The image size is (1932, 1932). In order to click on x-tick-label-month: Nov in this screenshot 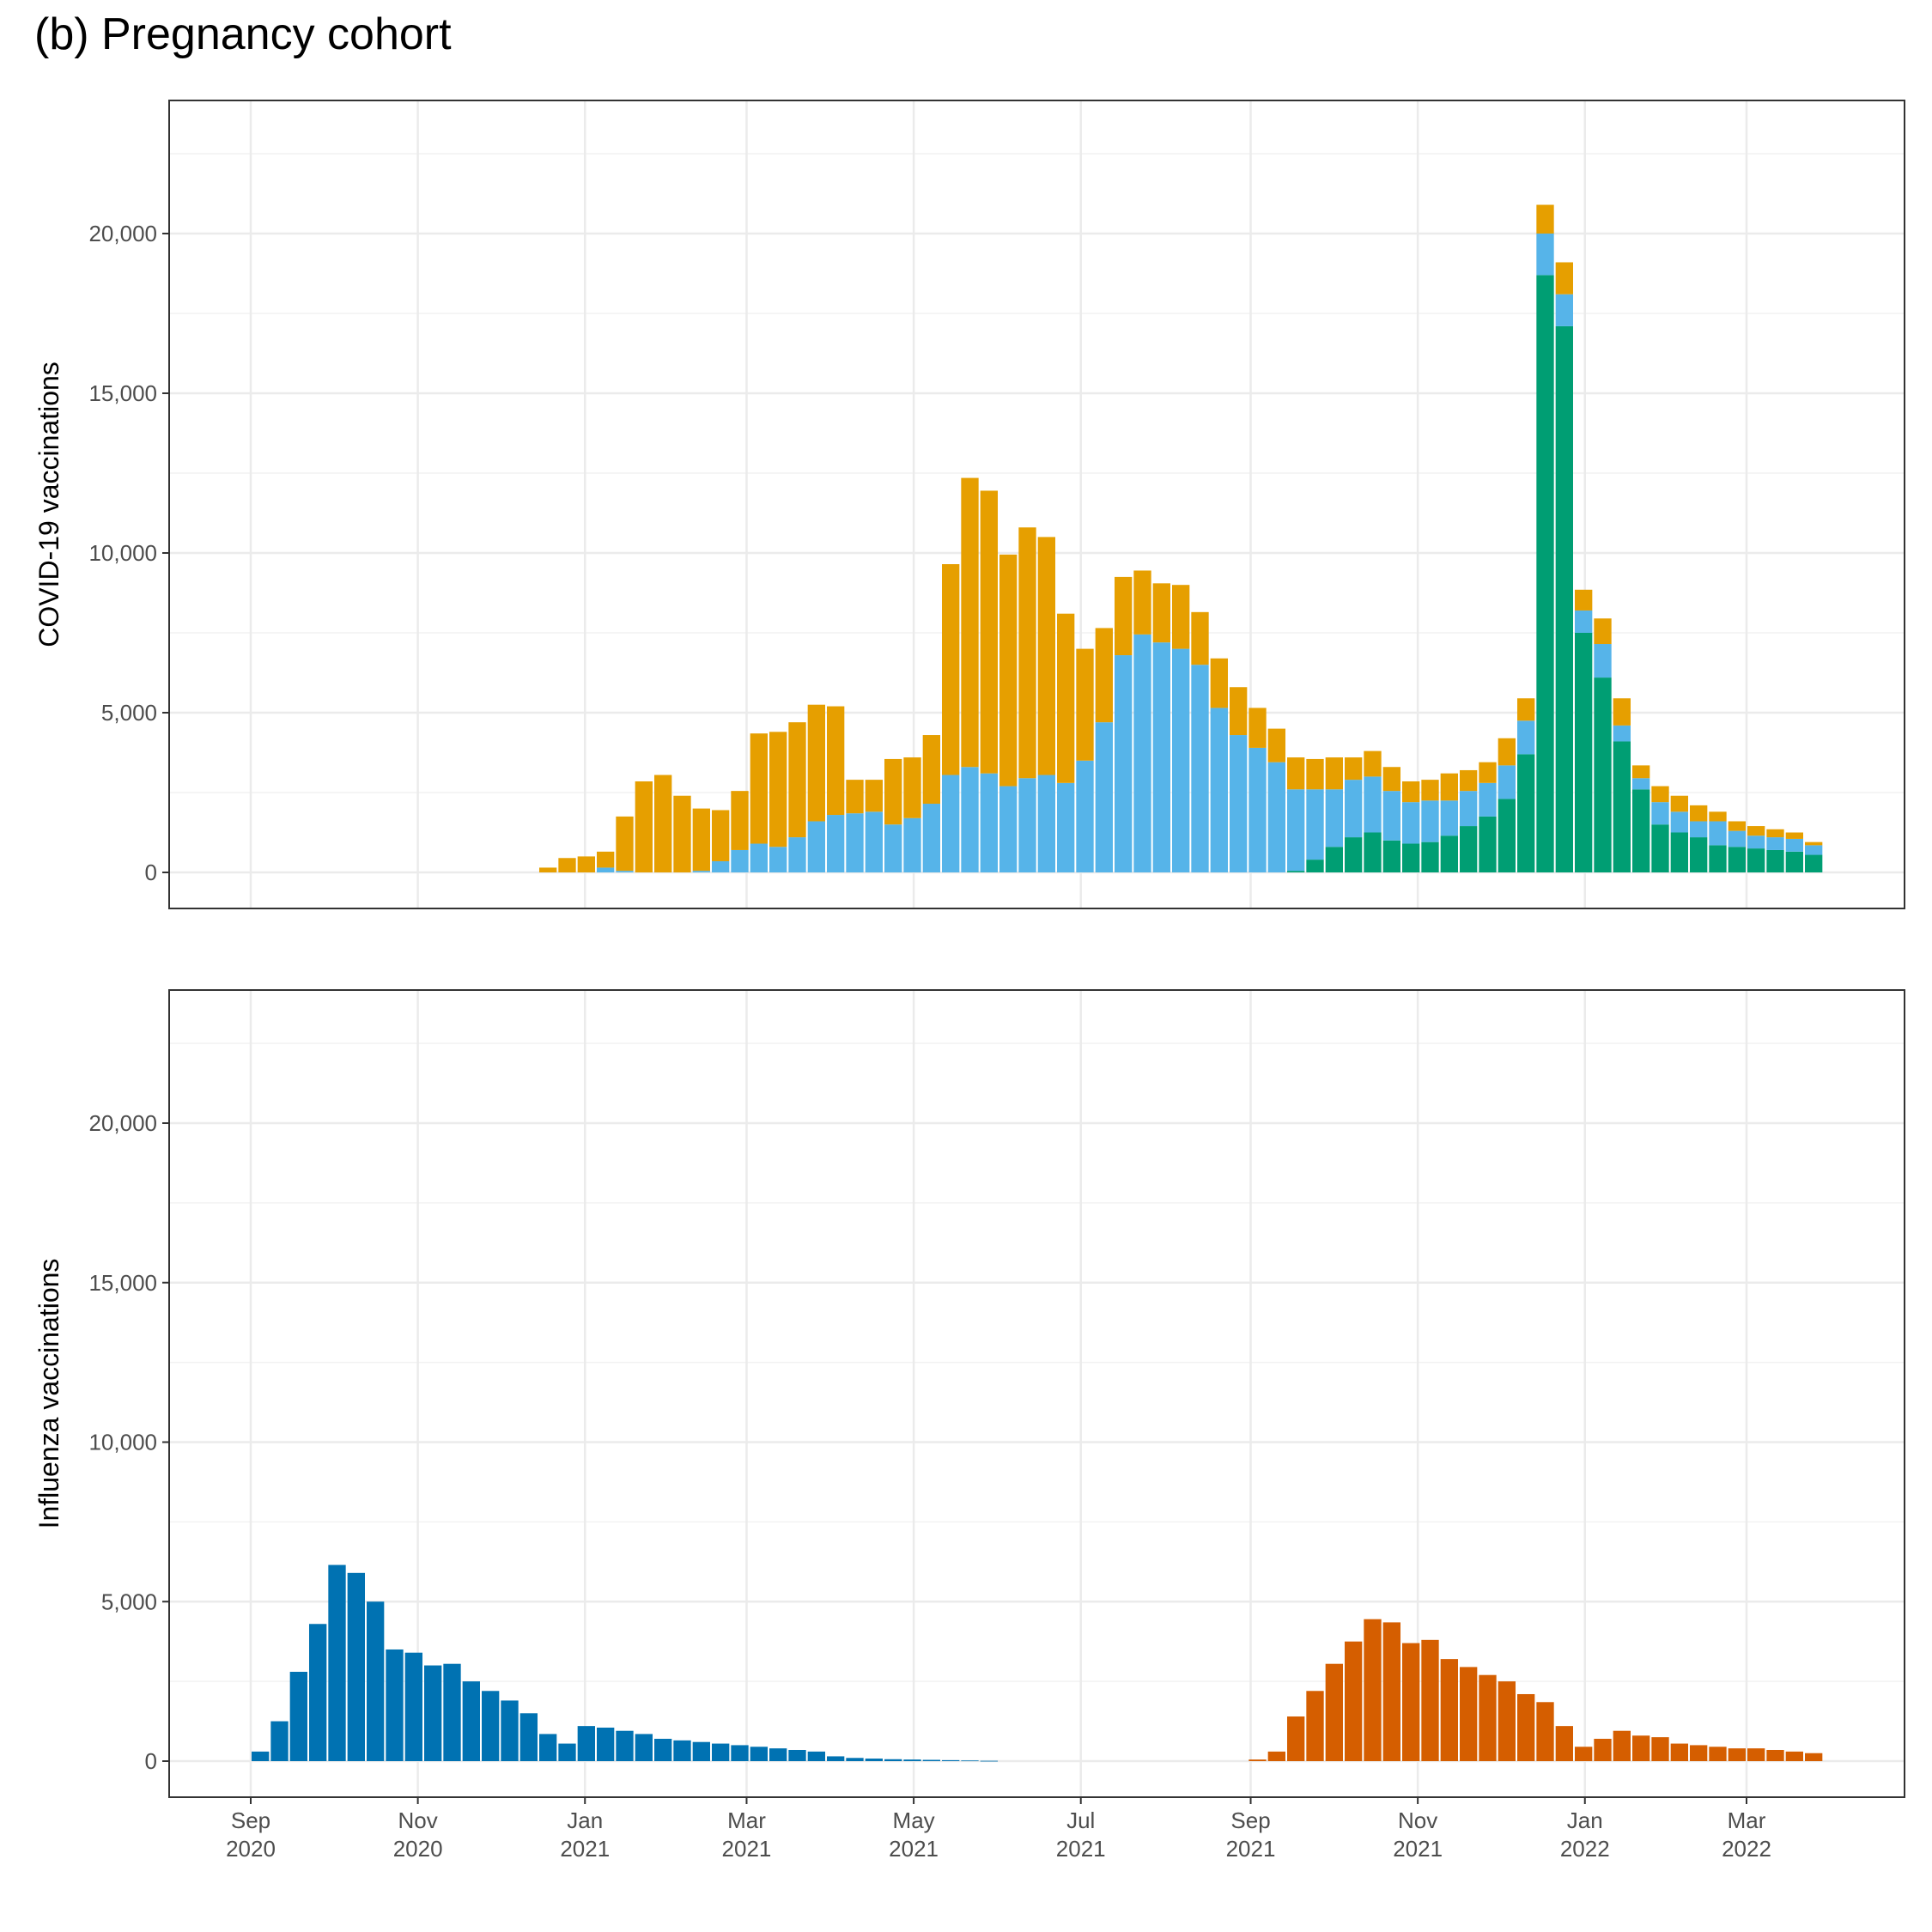, I will do `click(418, 1820)`.